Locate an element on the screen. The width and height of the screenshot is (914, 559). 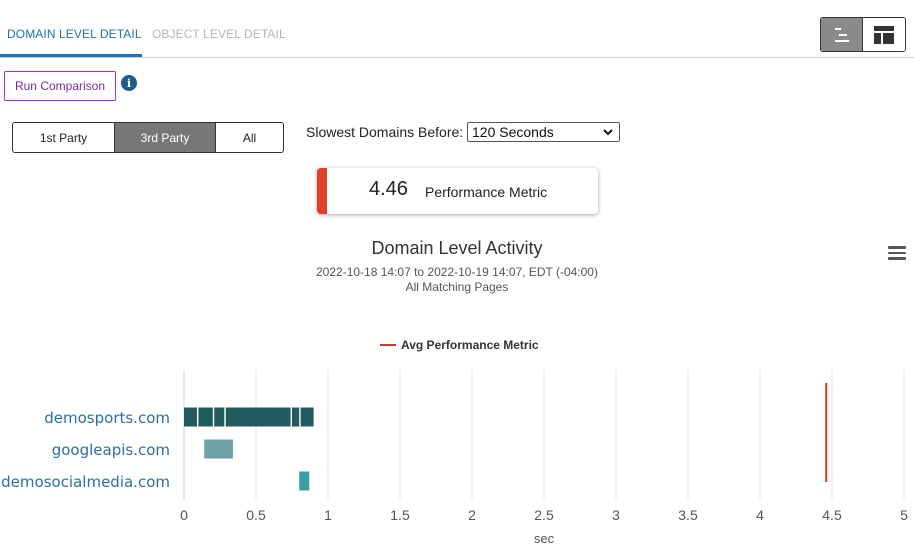
run-comparison-button: Run Comparison is located at coordinates (60, 86).